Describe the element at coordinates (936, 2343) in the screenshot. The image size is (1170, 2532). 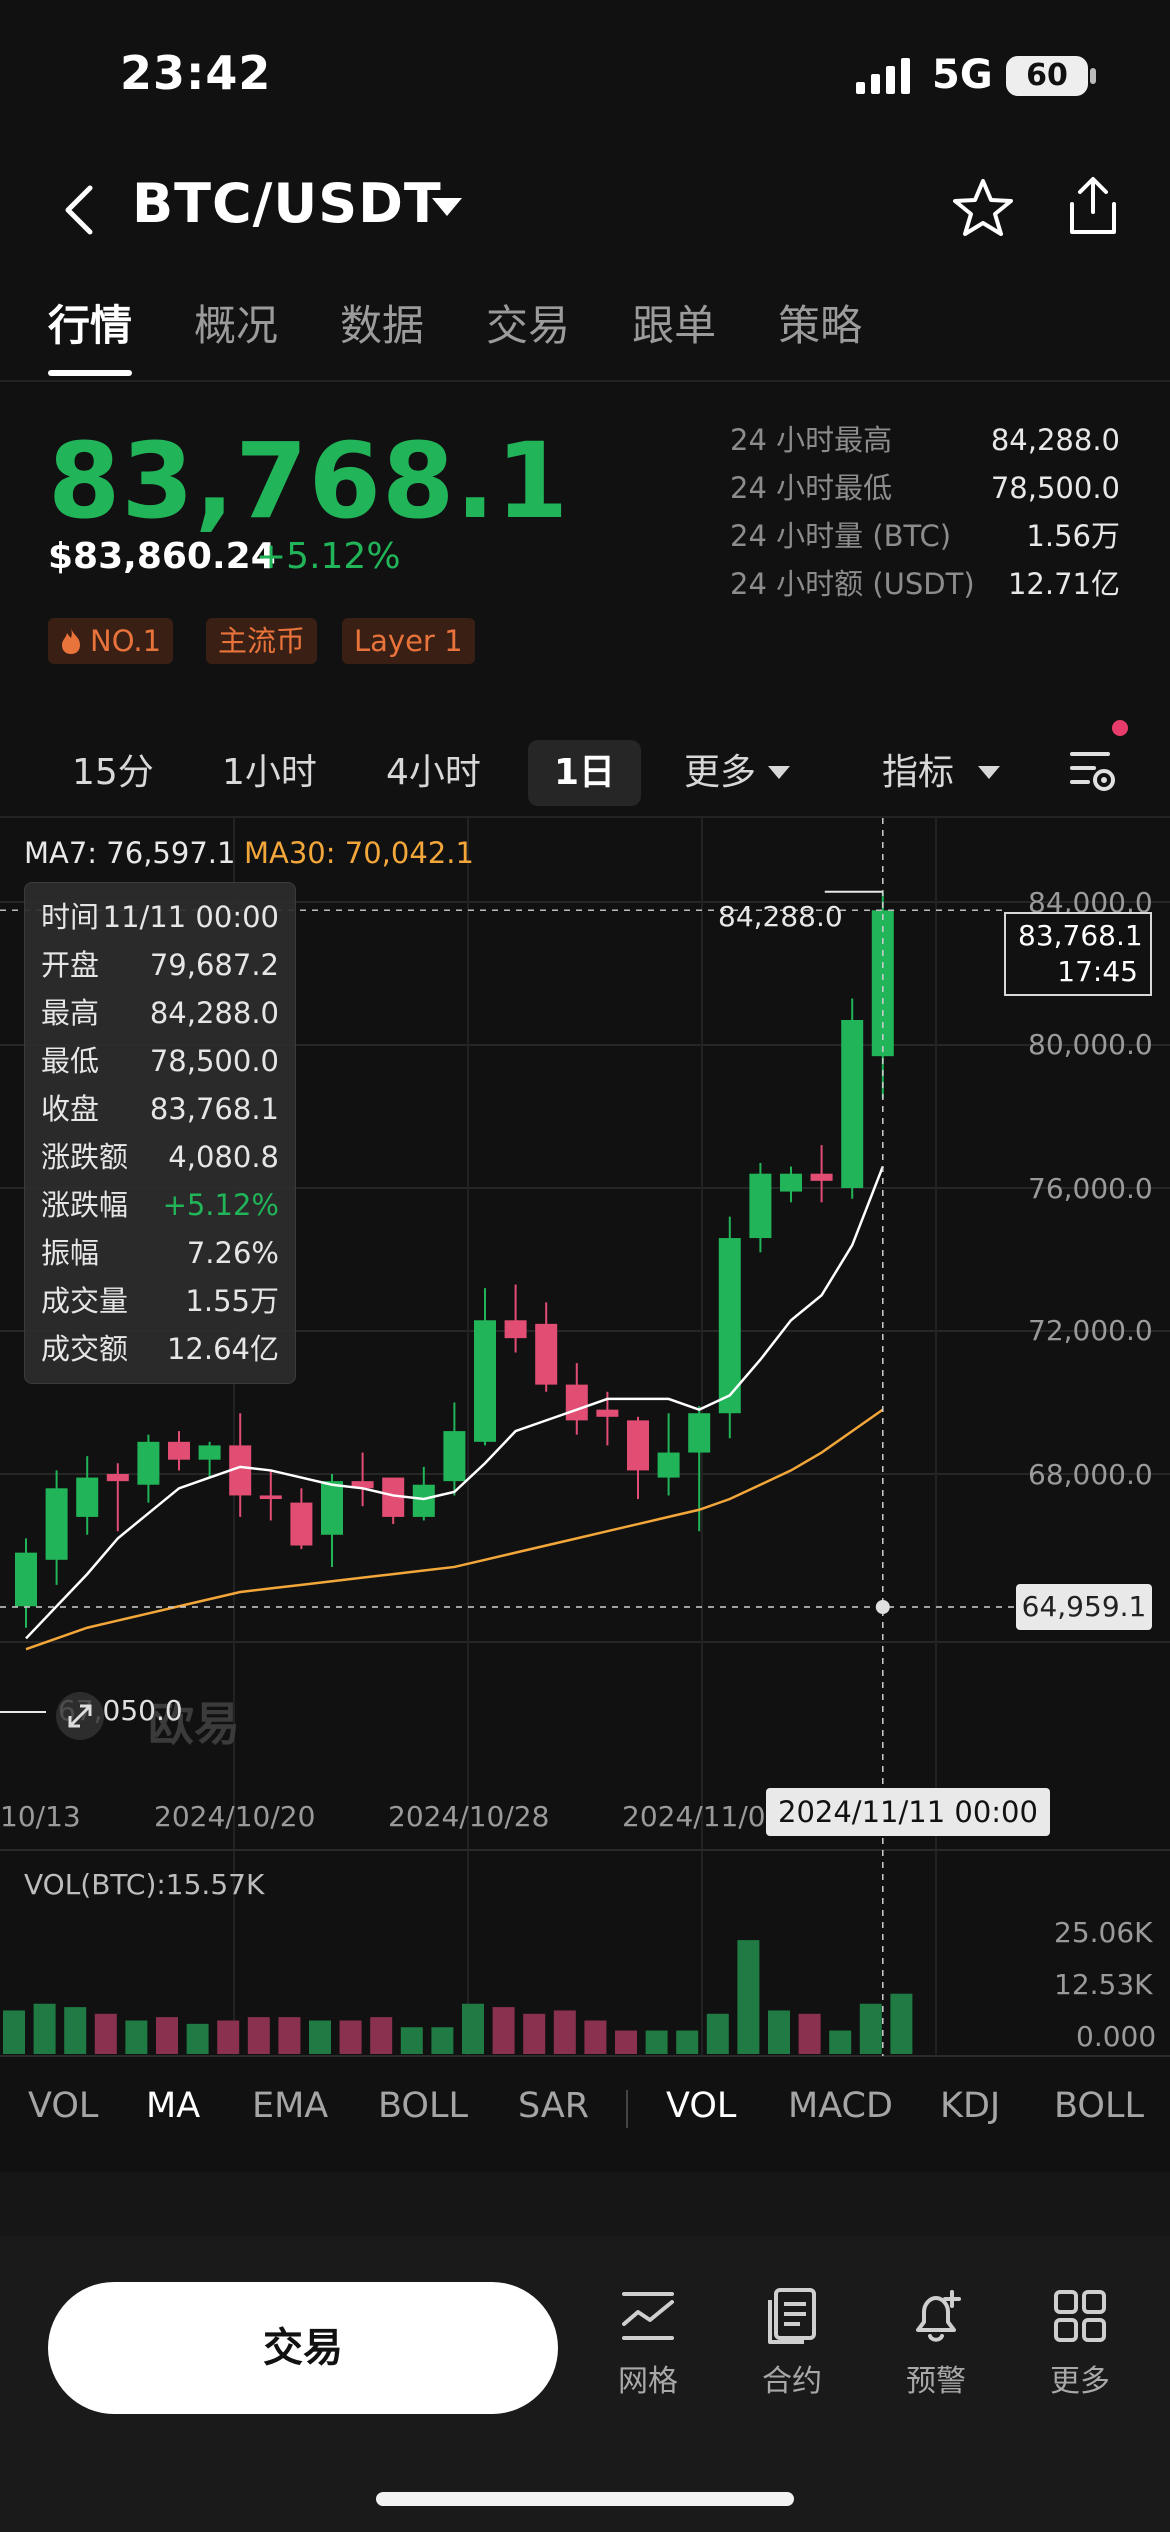
I see `nav-alert: 预警` at that location.